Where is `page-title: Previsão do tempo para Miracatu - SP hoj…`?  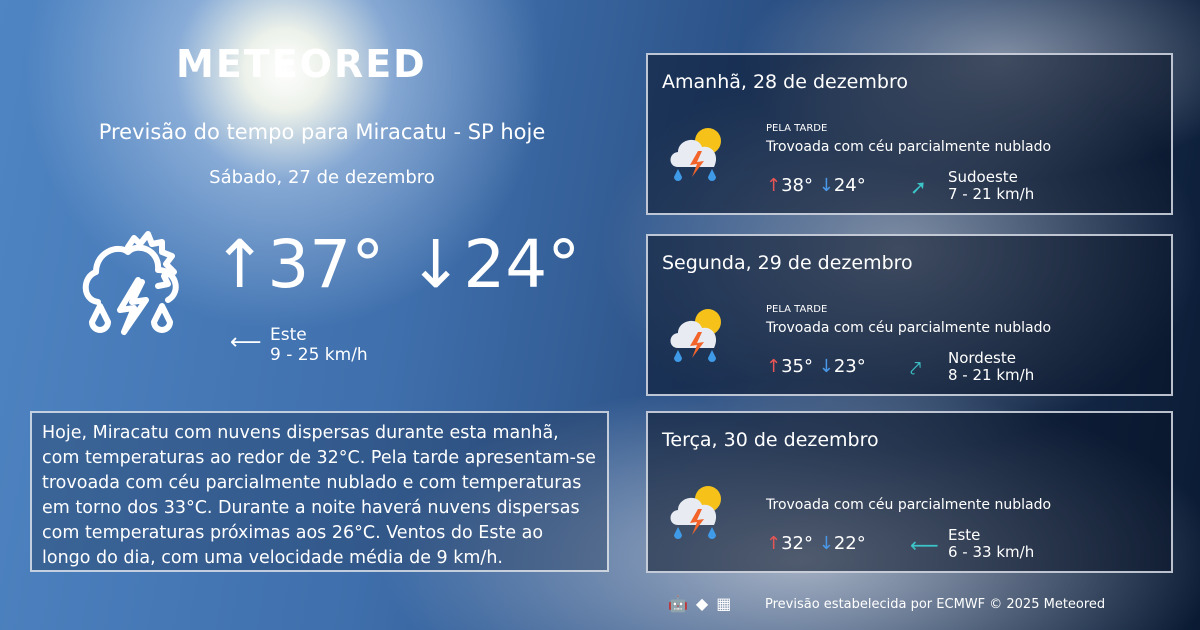 page-title: Previsão do tempo para Miracatu - SP hoj… is located at coordinates (322, 132).